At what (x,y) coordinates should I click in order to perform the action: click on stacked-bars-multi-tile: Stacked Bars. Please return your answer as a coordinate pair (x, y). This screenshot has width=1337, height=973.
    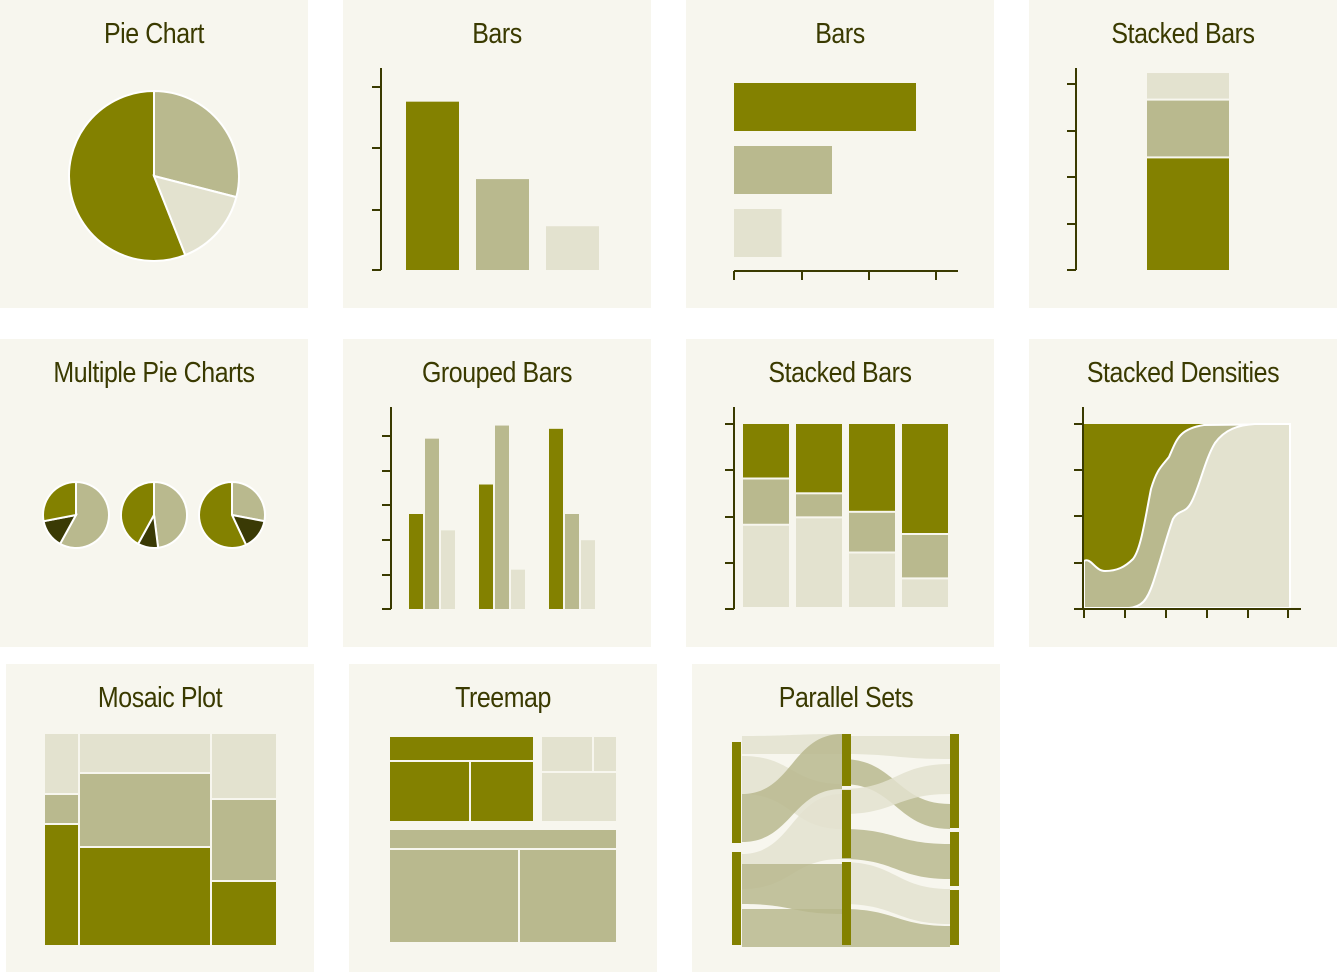
    Looking at the image, I should click on (840, 493).